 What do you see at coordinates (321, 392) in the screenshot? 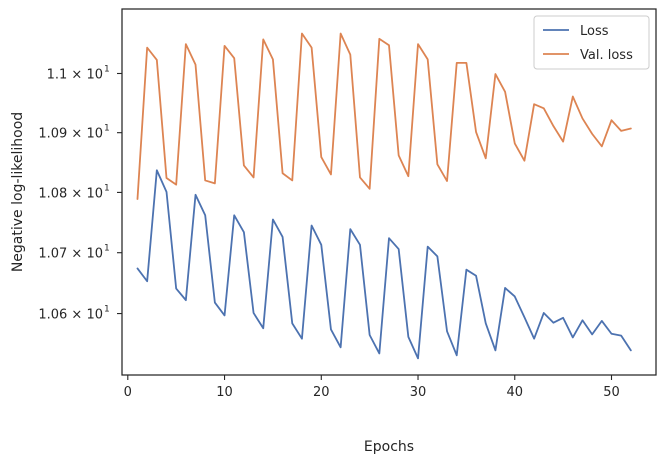
I see `x-tick-label: 20` at bounding box center [321, 392].